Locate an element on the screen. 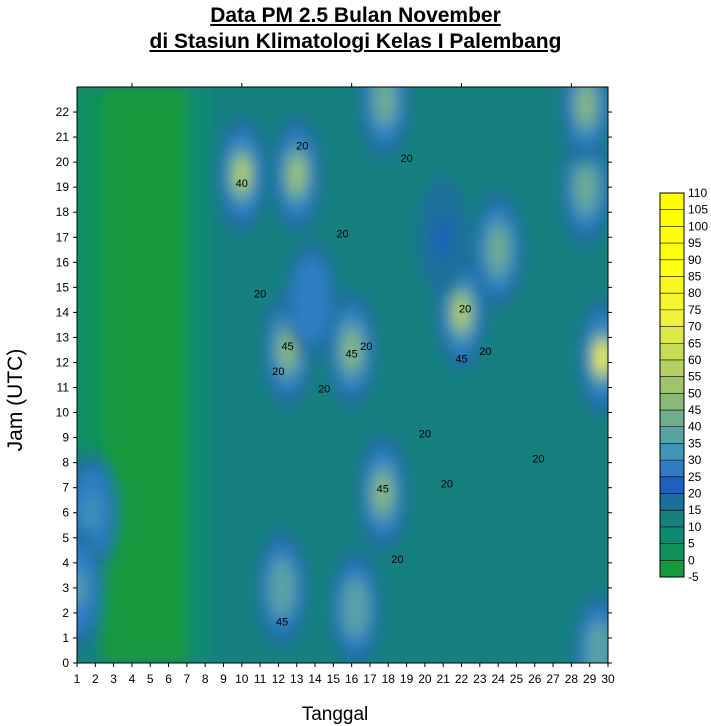  colorbar-label: 15 is located at coordinates (695, 510).